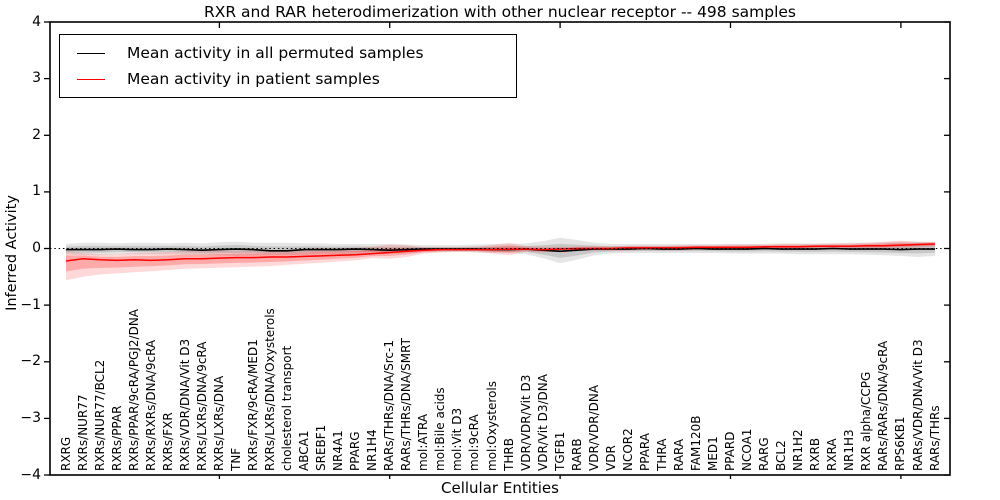 Image resolution: width=1000 pixels, height=500 pixels. Describe the element at coordinates (275, 53) in the screenshot. I see `legend-label-permuted: Mean activity in all permuted samples` at that location.